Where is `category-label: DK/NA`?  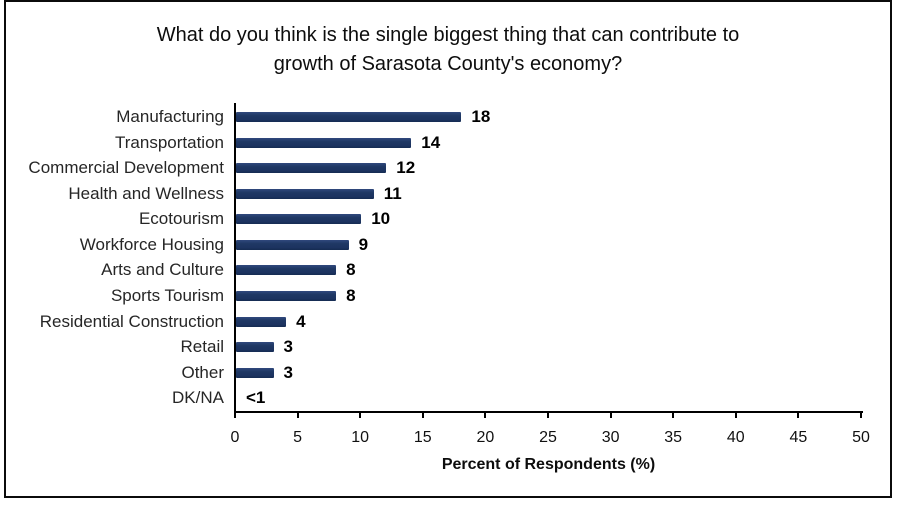
category-label: DK/NA is located at coordinates (198, 398).